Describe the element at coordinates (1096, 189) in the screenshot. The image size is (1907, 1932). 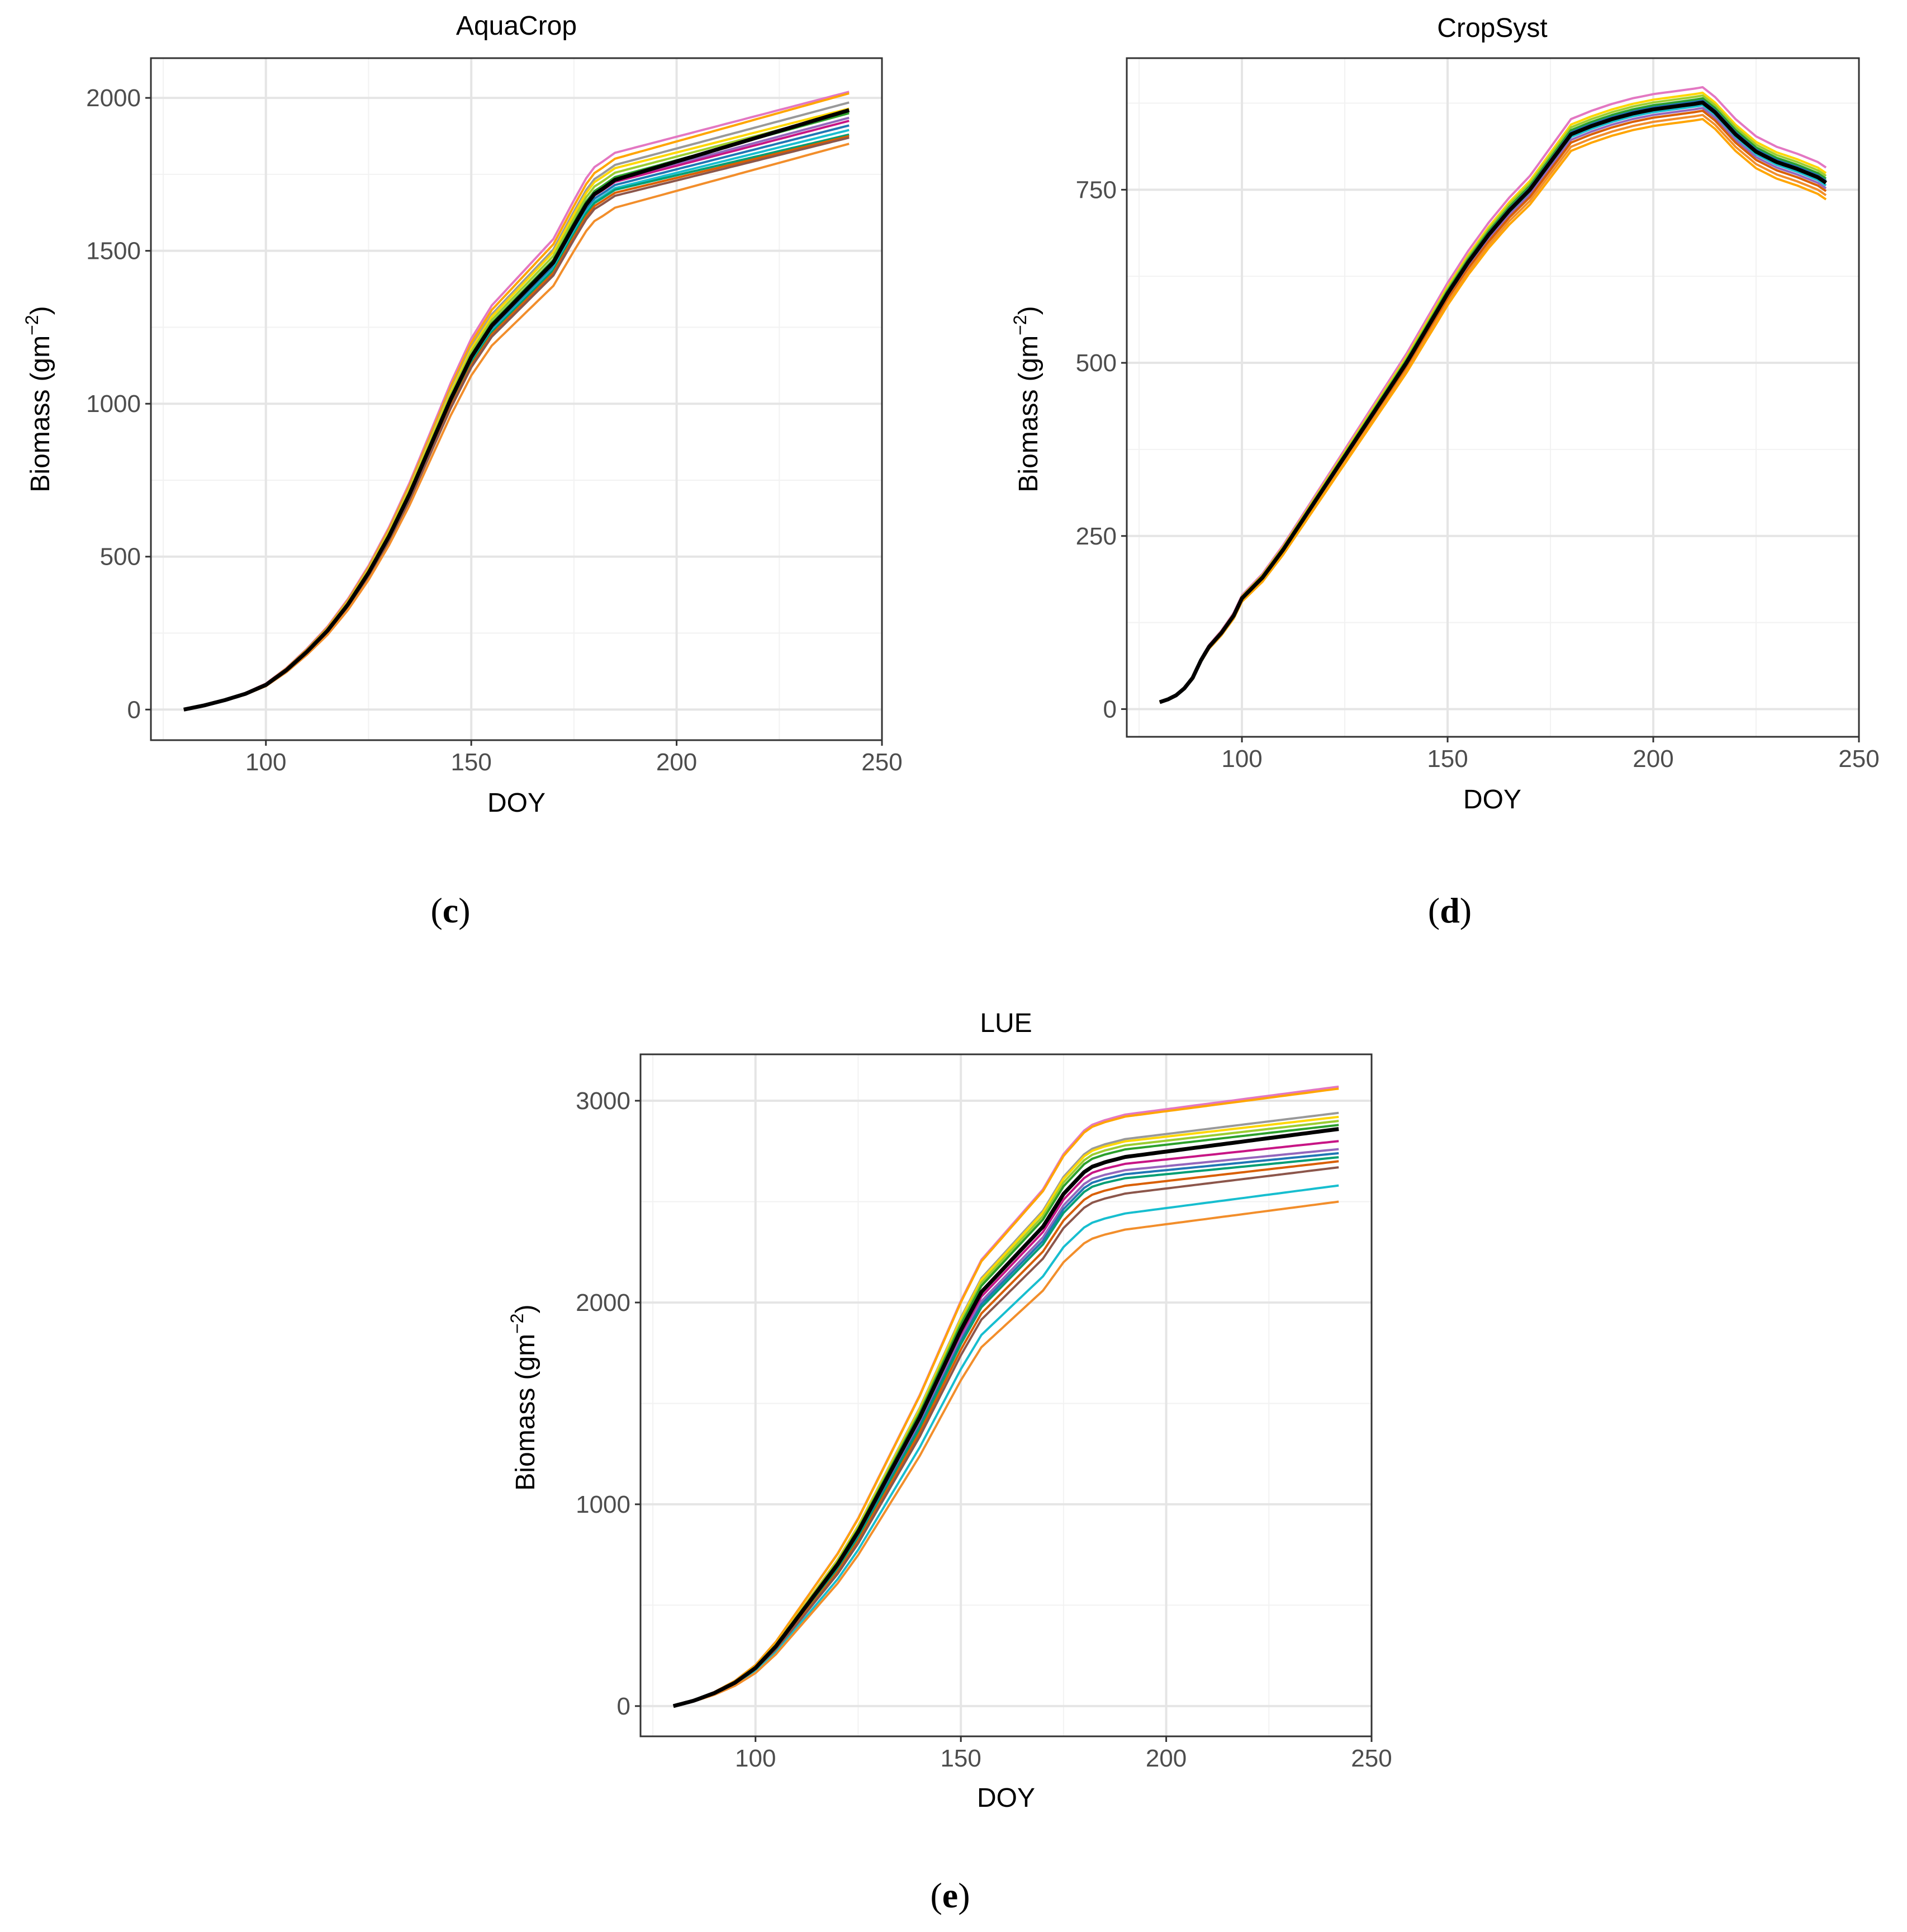
I see `y-tick-label: 750` at that location.